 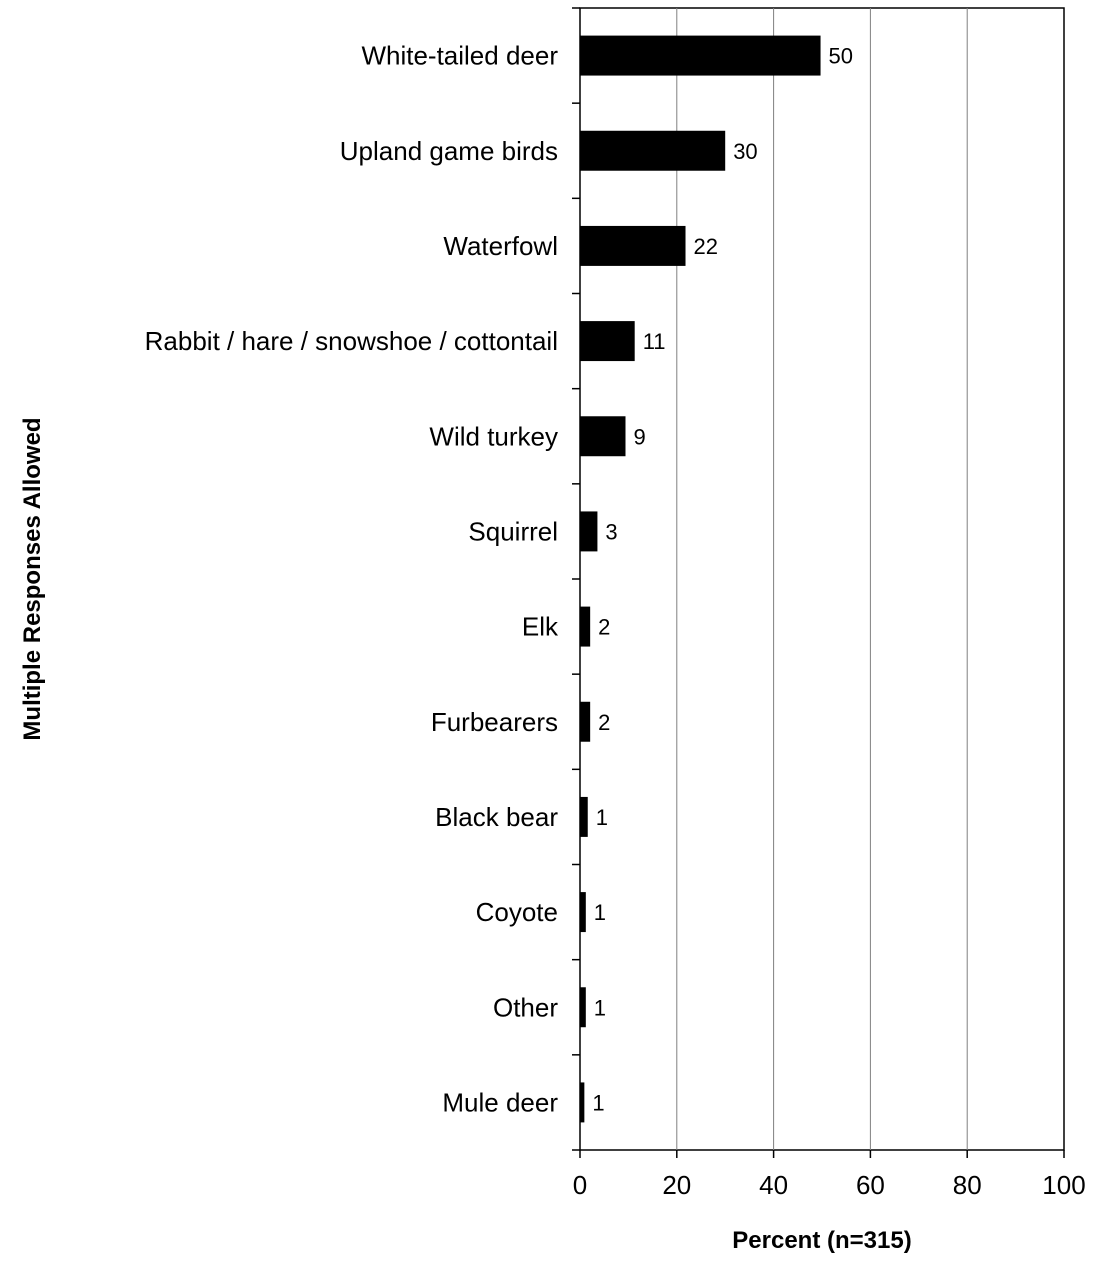 I want to click on category-label: Waterfowl, so click(x=500, y=246).